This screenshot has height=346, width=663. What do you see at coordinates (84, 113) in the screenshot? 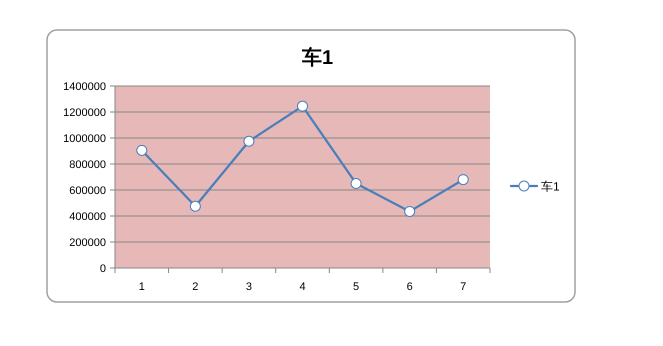
I see `y-tick-label: 1200000` at bounding box center [84, 113].